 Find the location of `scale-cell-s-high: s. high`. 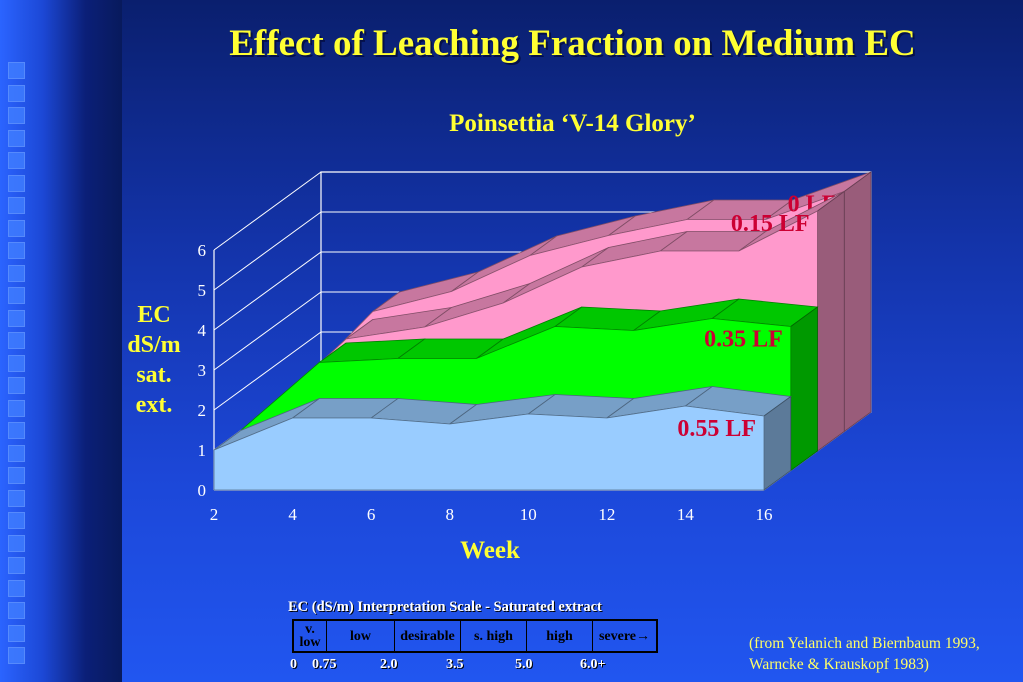

scale-cell-s-high: s. high is located at coordinates (494, 636).